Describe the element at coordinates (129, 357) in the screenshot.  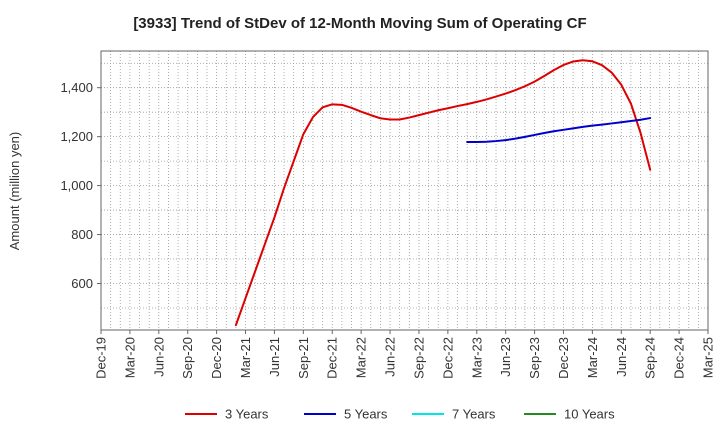
I see `x-tick-label: Mar-20` at that location.